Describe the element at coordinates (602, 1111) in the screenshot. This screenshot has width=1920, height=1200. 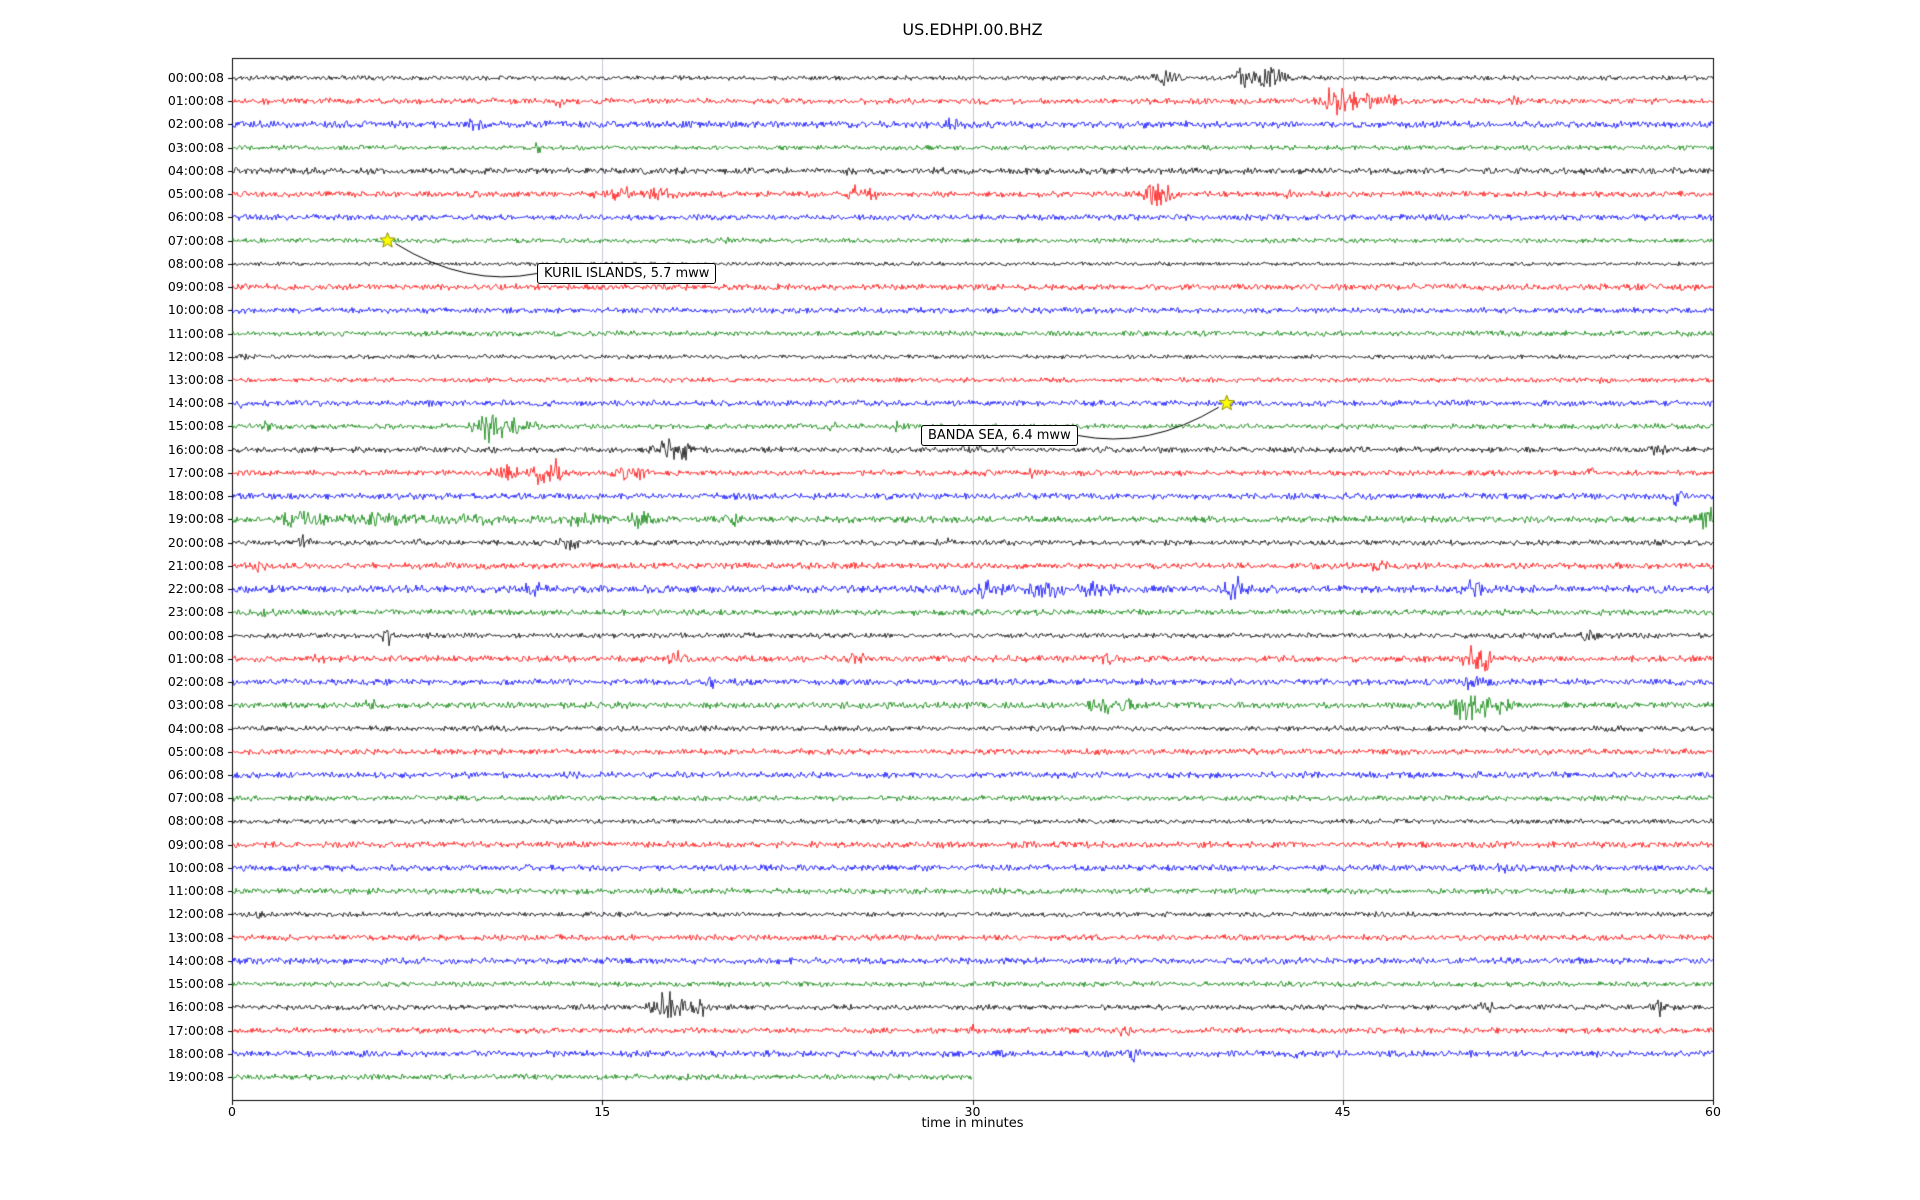
I see `x-tick-label: 15` at that location.